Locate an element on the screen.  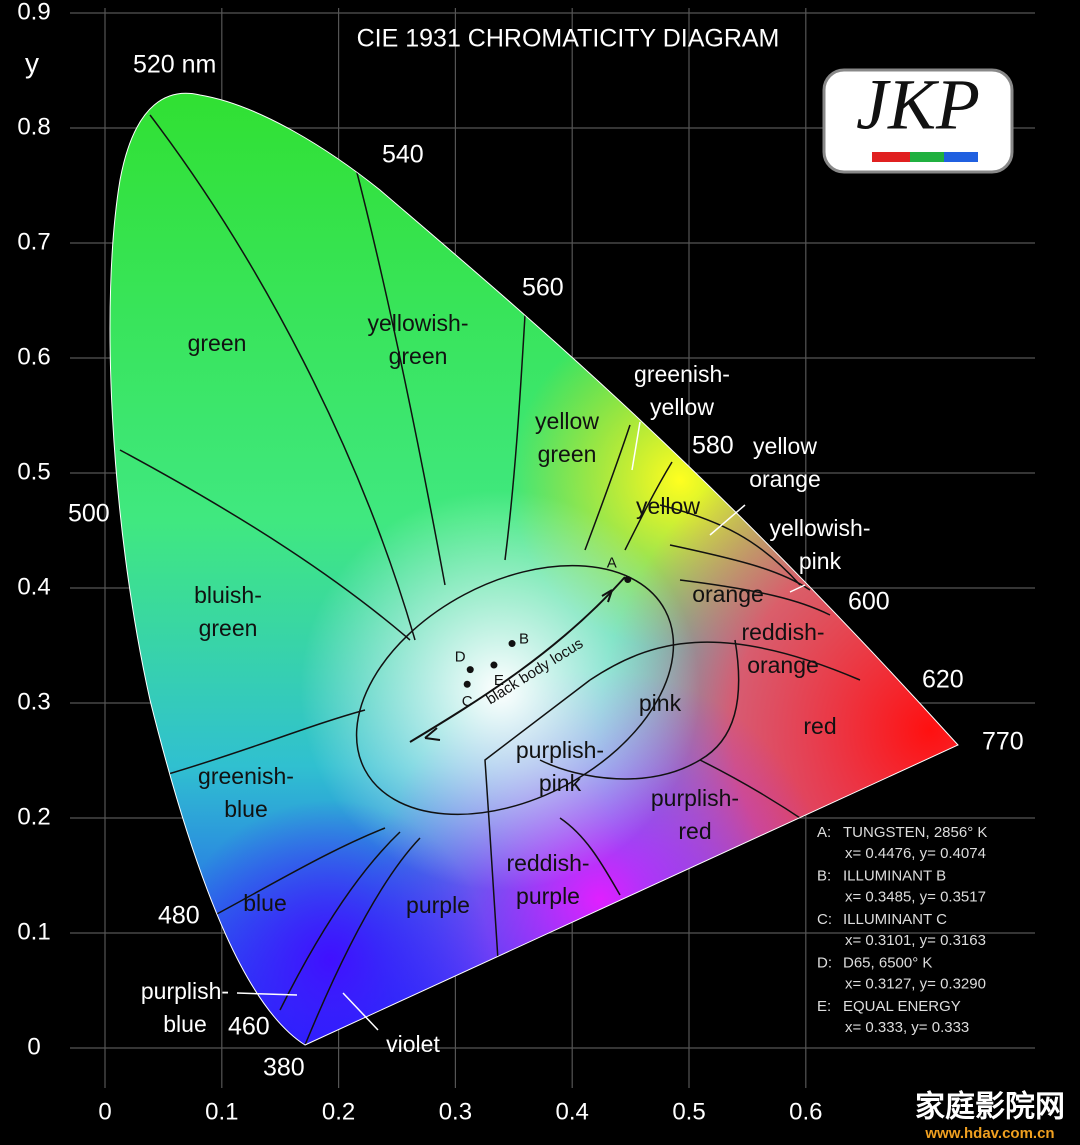
legend-key: C: is located at coordinates (824, 919).